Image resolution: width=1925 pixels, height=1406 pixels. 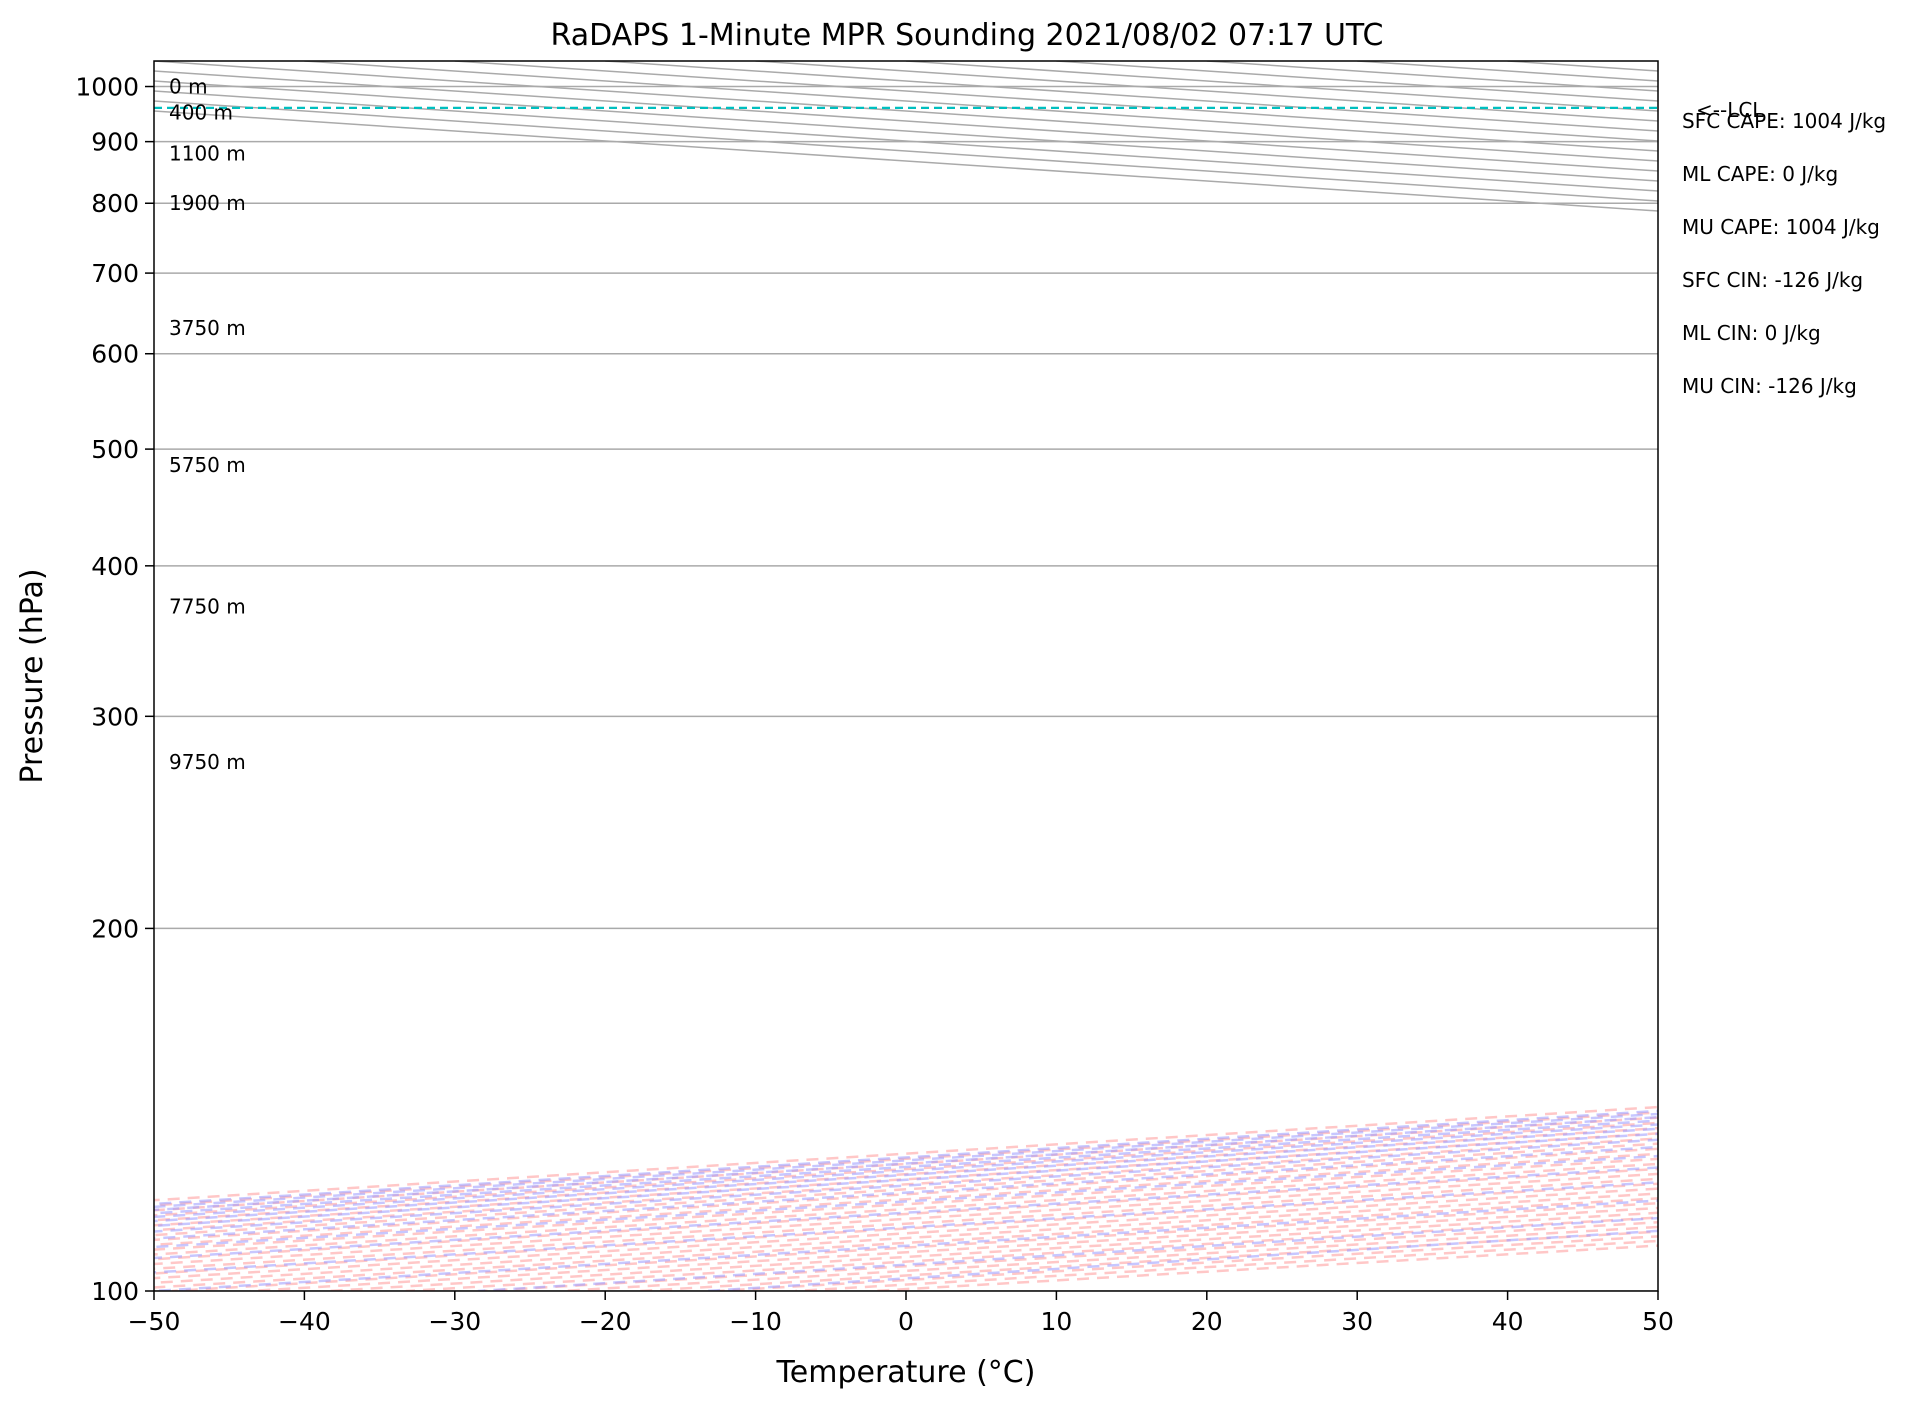 I want to click on height-label: 3750 m, so click(x=207, y=328).